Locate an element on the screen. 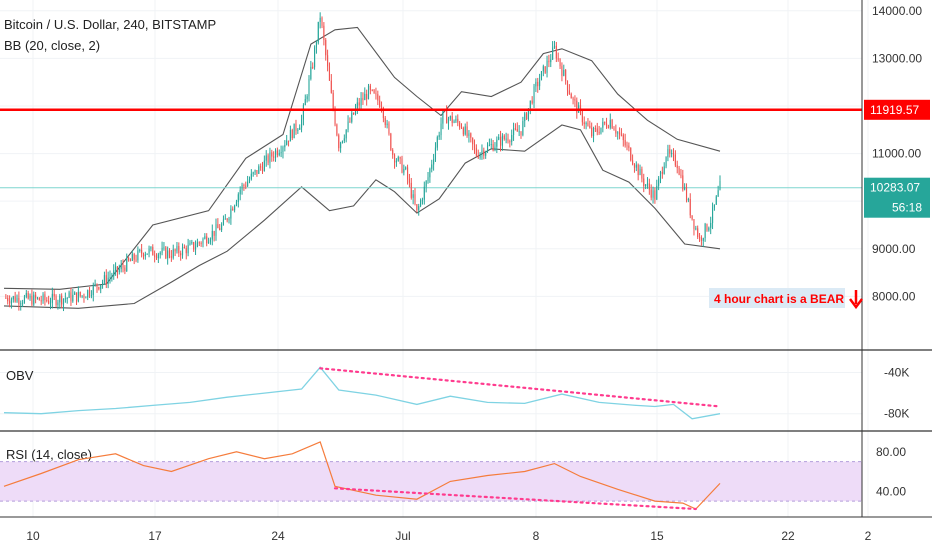 The image size is (932, 550). obv-title: OBV is located at coordinates (20, 375).